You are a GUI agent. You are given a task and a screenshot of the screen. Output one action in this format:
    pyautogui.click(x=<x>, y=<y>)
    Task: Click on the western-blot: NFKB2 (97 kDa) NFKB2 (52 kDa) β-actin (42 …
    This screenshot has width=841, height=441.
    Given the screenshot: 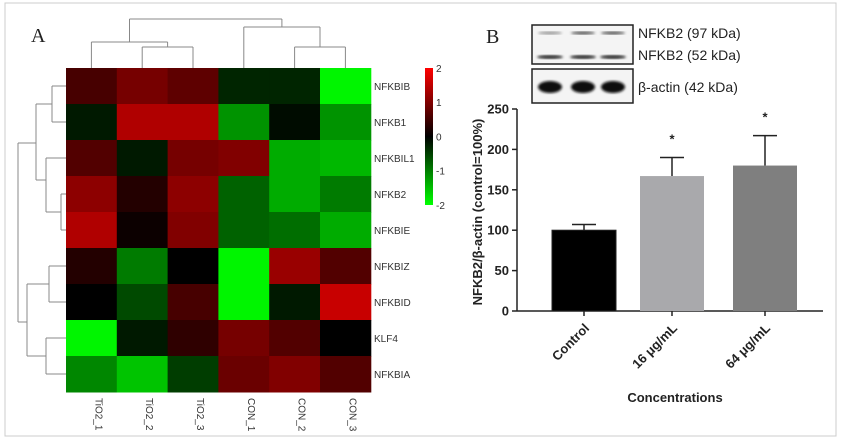 What is the action you would take?
    pyautogui.click(x=636, y=64)
    